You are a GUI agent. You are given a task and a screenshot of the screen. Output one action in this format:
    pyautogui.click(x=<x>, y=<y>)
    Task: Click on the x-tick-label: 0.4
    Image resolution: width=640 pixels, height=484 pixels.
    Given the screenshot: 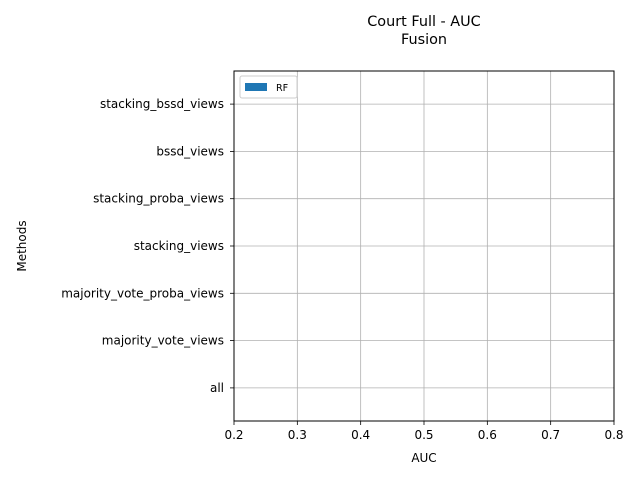 What is the action you would take?
    pyautogui.click(x=360, y=435)
    